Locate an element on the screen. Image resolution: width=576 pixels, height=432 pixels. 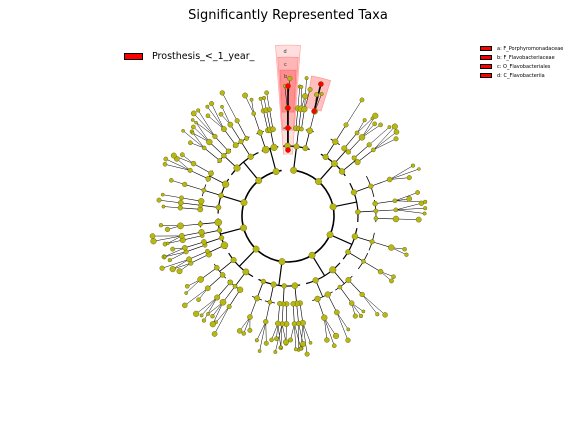
clade-label: d is located at coordinates (285, 52).